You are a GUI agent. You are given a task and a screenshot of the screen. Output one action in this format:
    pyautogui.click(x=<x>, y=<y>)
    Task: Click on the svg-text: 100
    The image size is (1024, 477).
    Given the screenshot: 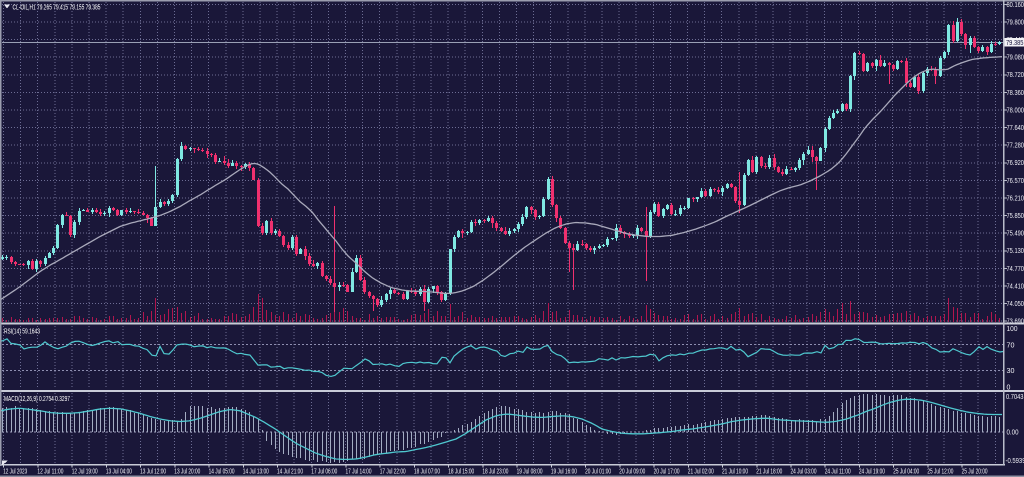 What is the action you would take?
    pyautogui.click(x=1012, y=329)
    